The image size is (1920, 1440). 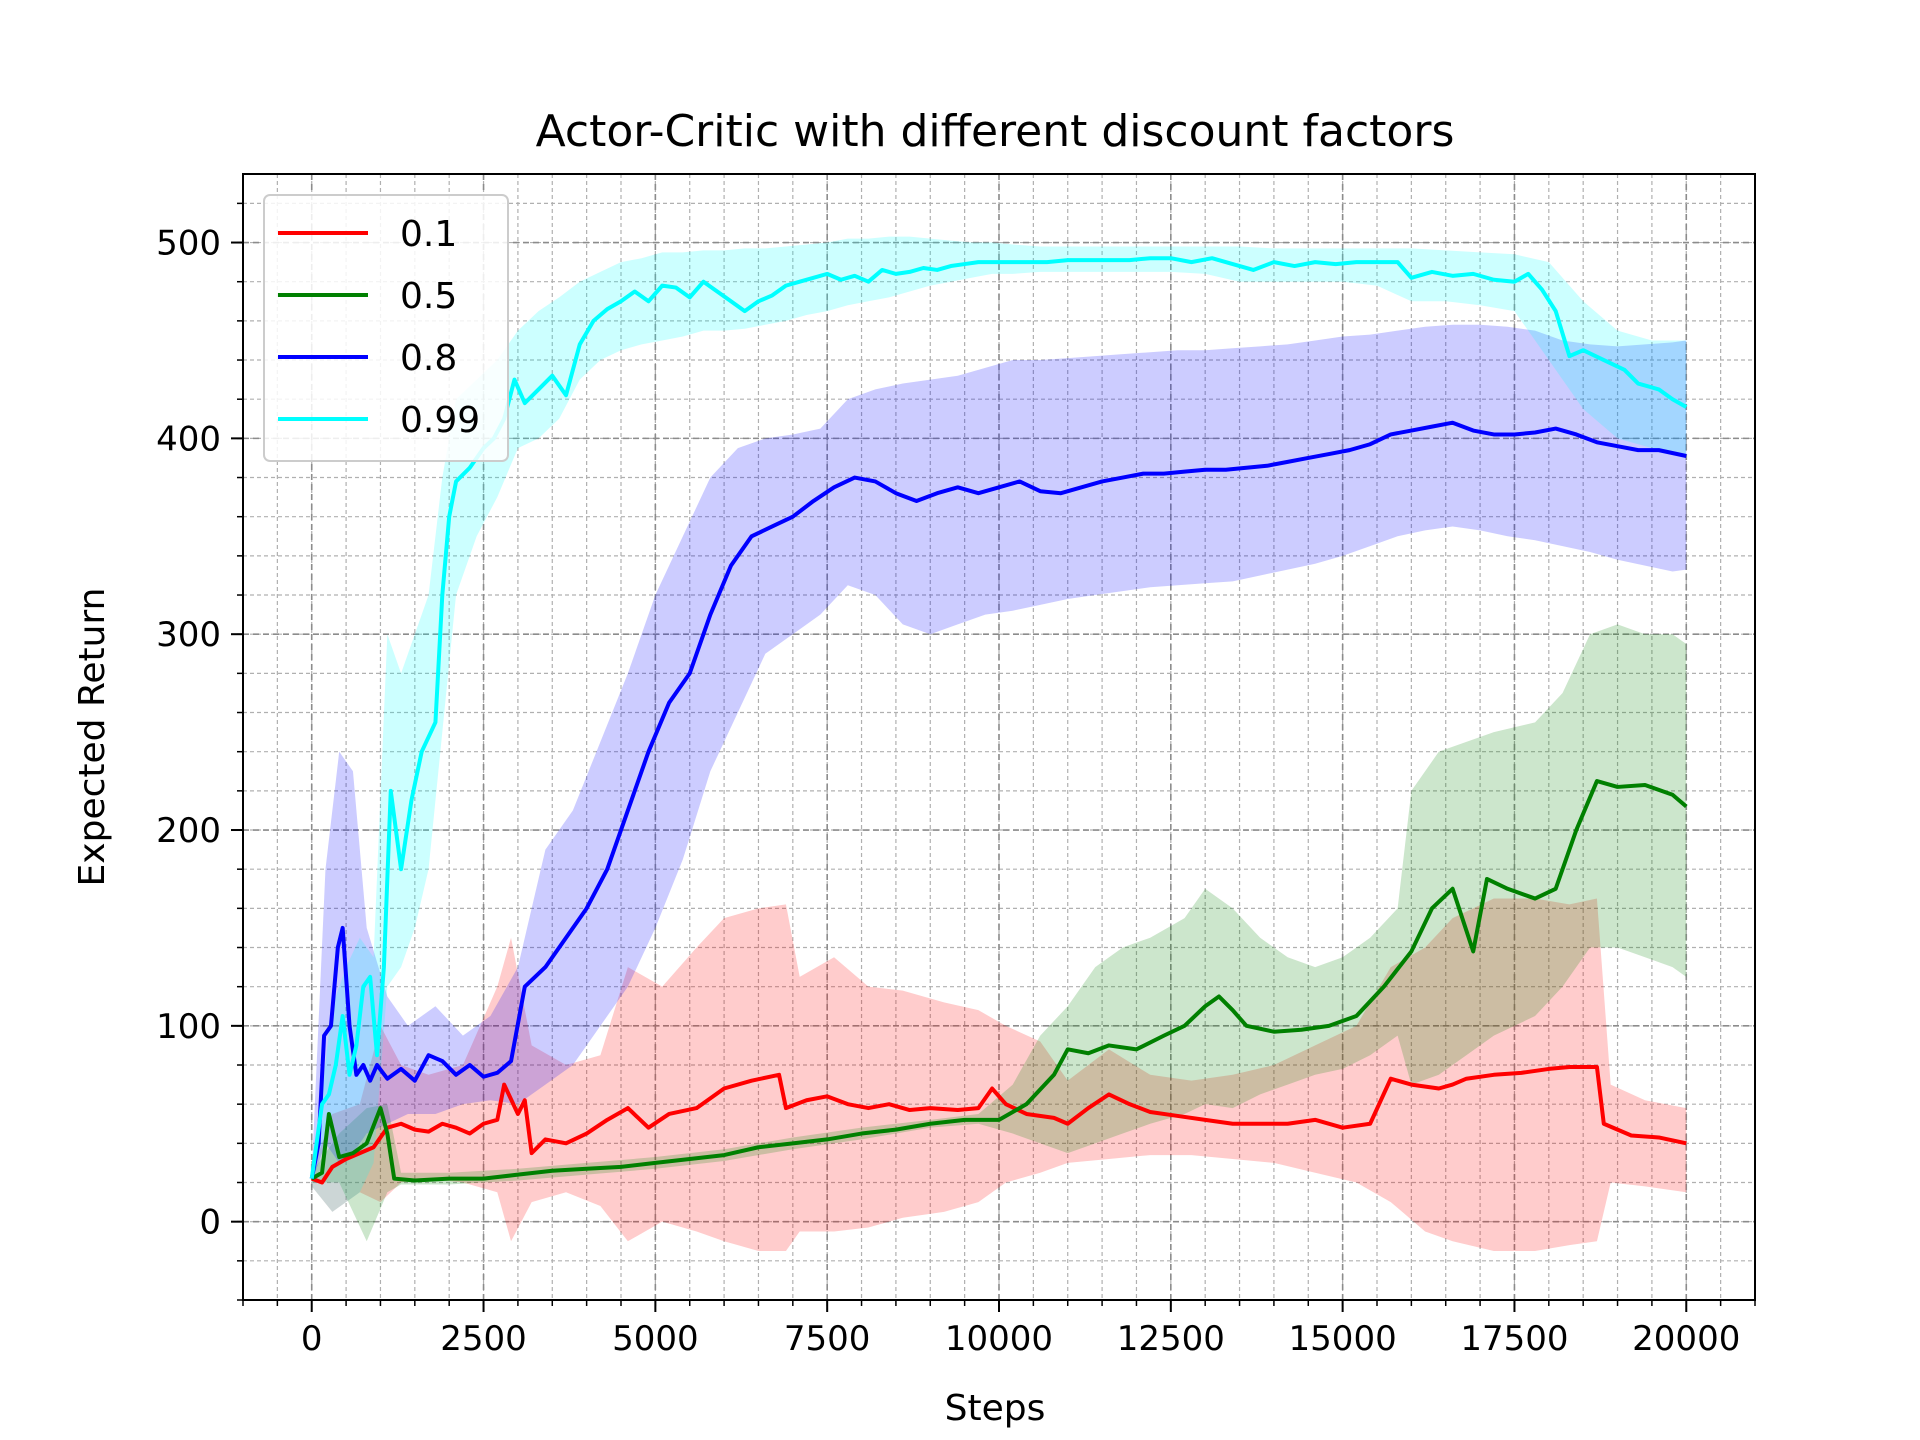 I want to click on legend-label: 0.1, so click(x=428, y=234).